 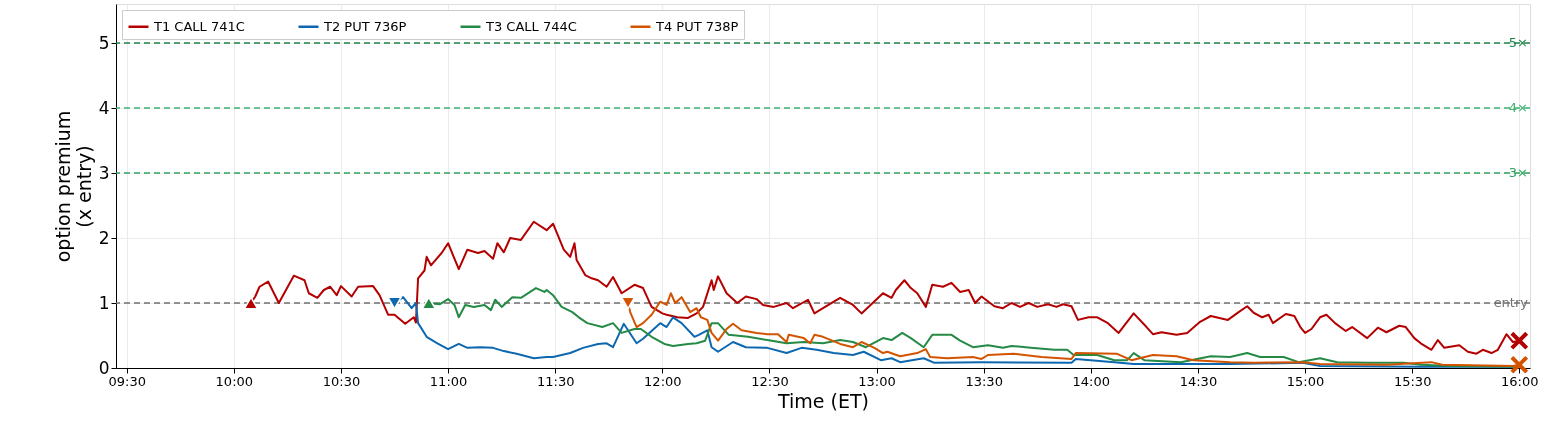 I want to click on x-tick-label: 12:30, so click(x=770, y=381).